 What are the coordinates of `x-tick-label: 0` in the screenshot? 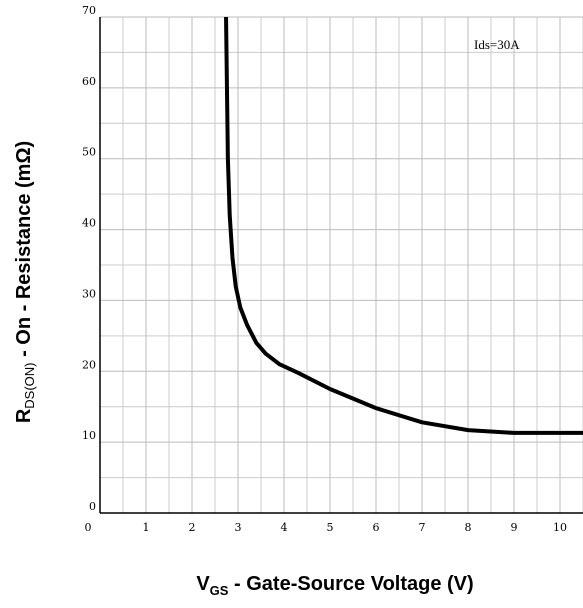 It's located at (88, 527).